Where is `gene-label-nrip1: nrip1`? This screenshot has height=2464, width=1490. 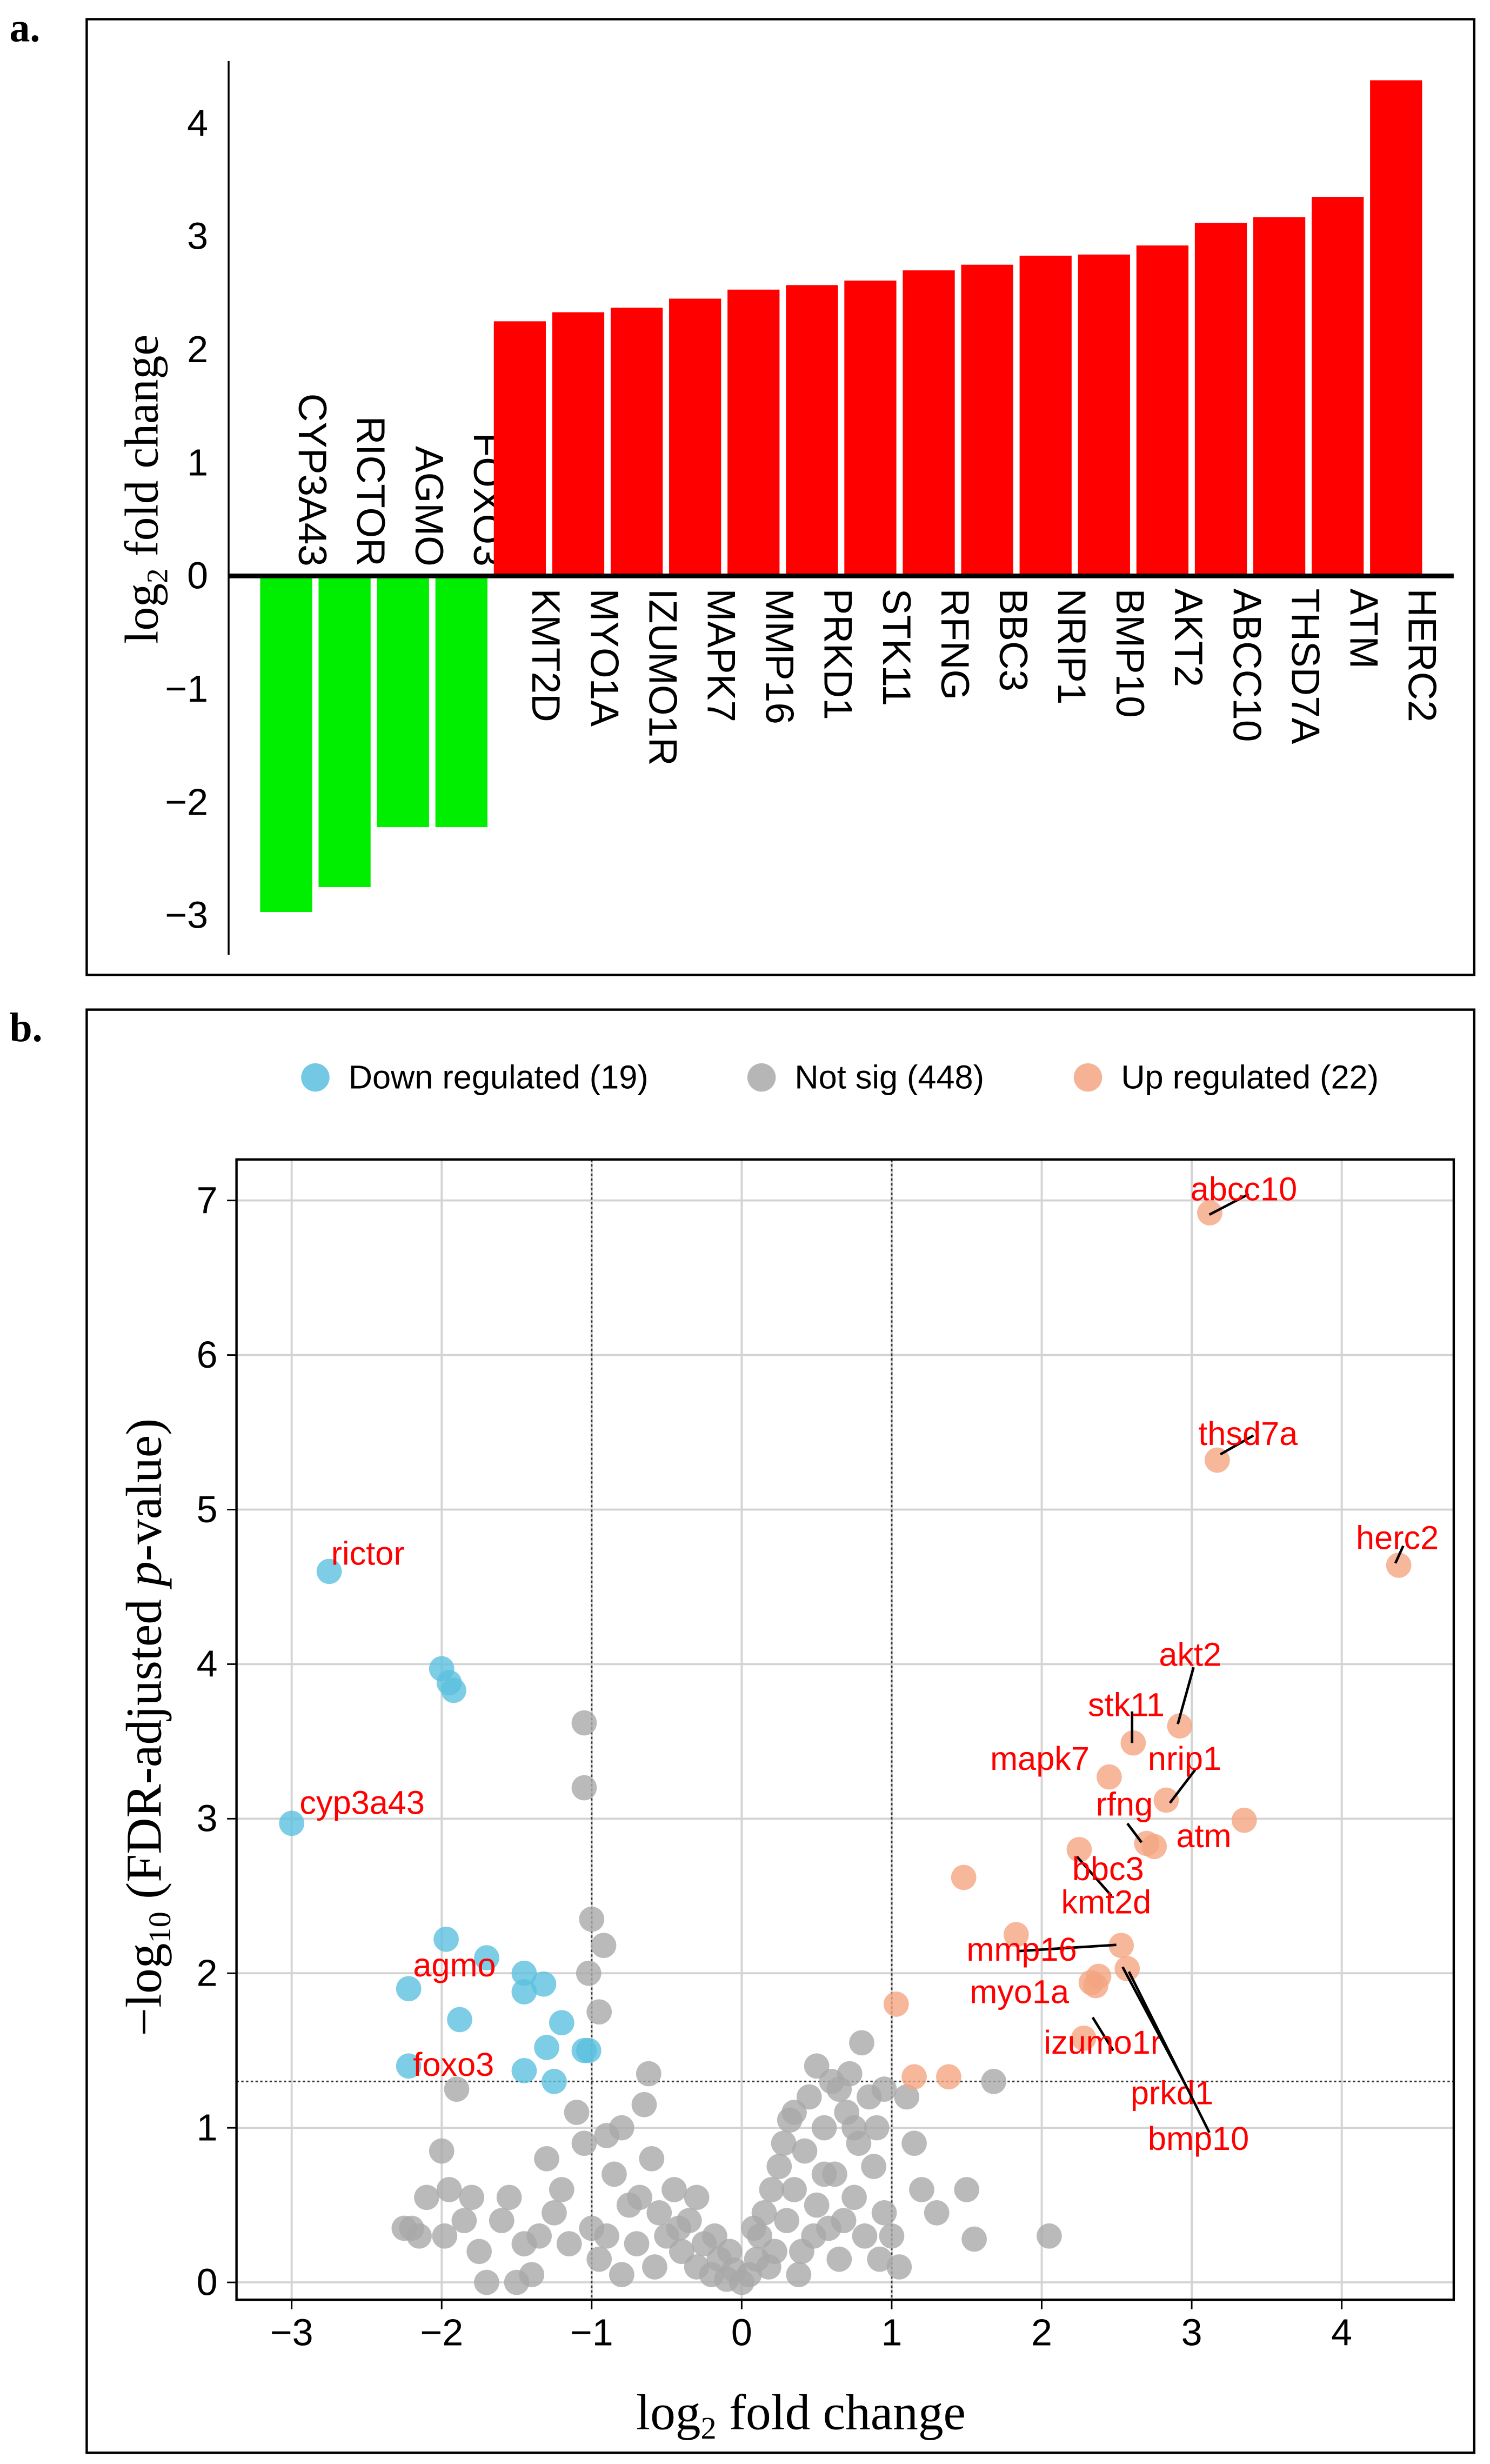 gene-label-nrip1: nrip1 is located at coordinates (1184, 1759).